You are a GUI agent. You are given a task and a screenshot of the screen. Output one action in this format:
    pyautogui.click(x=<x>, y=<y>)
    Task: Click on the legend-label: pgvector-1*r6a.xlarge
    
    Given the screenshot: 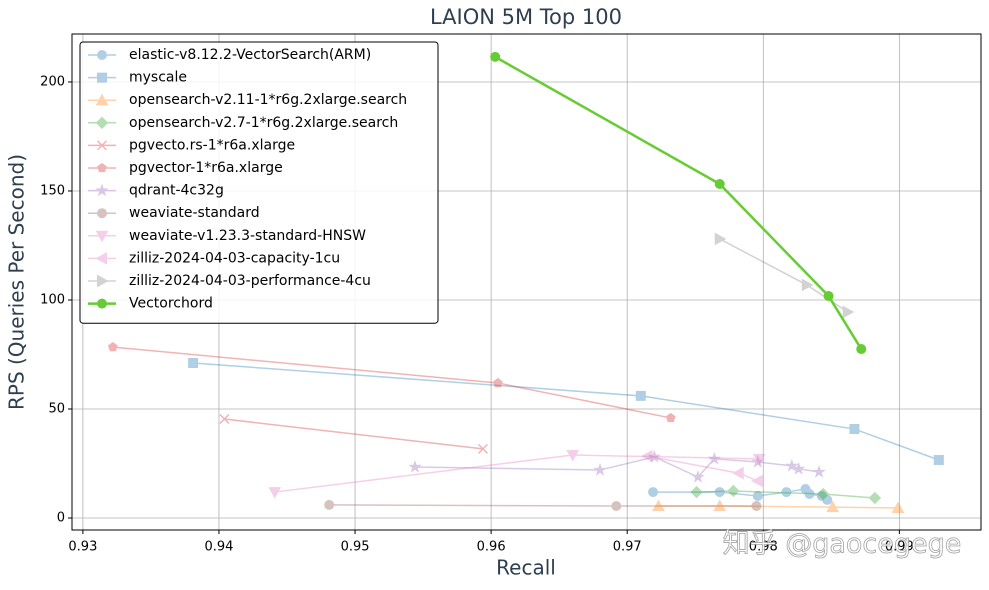 What is the action you would take?
    pyautogui.click(x=206, y=168)
    